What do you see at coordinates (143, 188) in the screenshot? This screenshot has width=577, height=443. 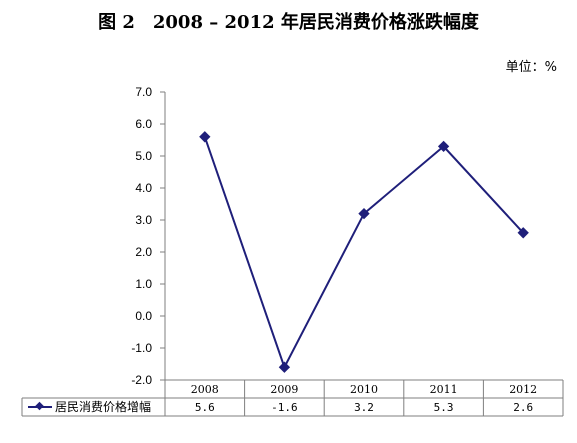 I see `y-tick-label: 4.0` at bounding box center [143, 188].